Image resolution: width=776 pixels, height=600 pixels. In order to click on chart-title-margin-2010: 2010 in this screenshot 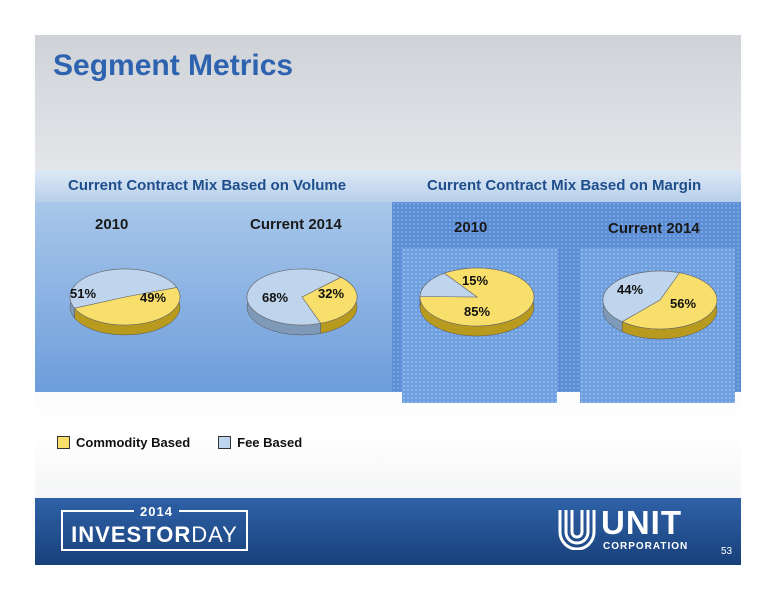, I will do `click(471, 227)`.